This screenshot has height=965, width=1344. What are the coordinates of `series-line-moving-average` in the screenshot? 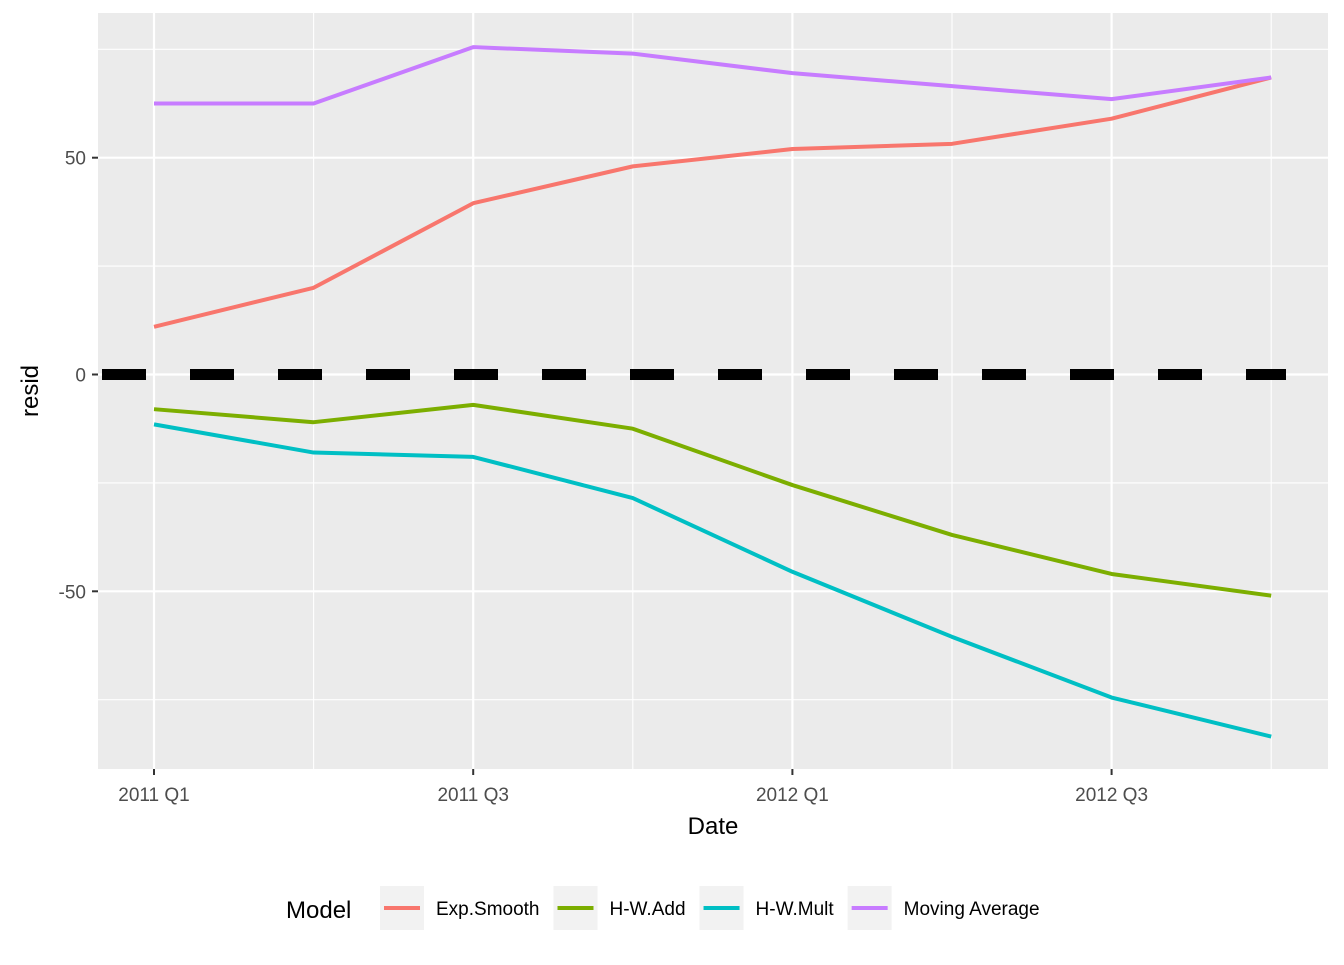 It's located at (713, 75).